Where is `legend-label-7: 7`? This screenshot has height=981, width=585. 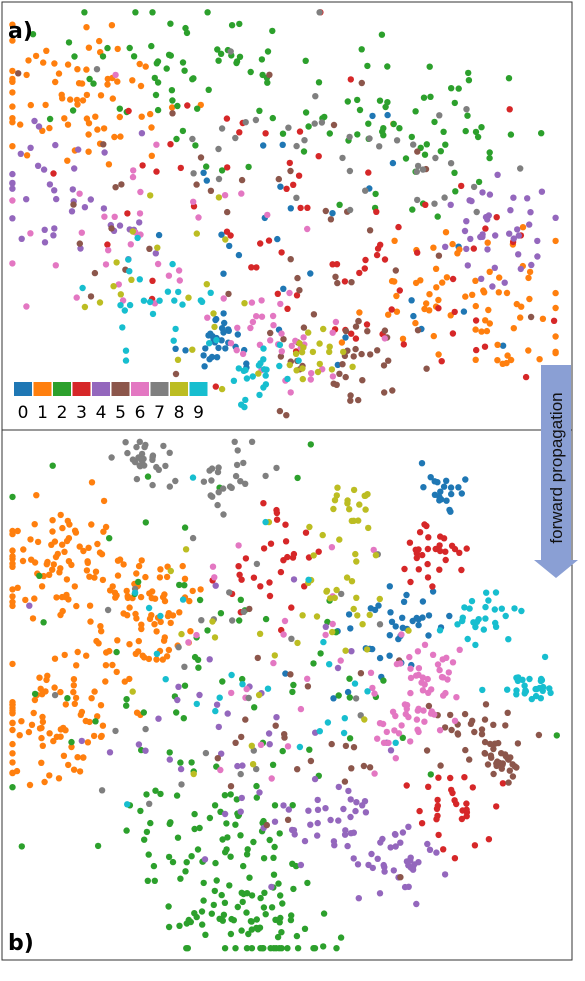
legend-label-7: 7 is located at coordinates (159, 413).